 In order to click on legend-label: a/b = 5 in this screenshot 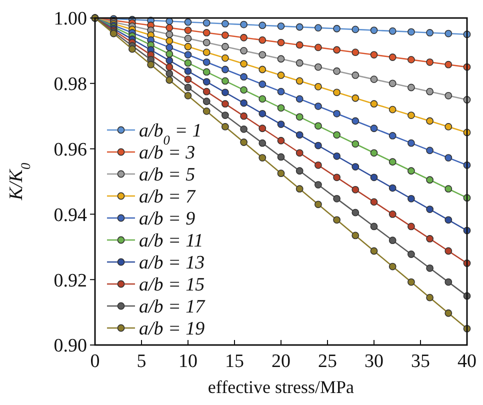, I will do `click(167, 175)`.